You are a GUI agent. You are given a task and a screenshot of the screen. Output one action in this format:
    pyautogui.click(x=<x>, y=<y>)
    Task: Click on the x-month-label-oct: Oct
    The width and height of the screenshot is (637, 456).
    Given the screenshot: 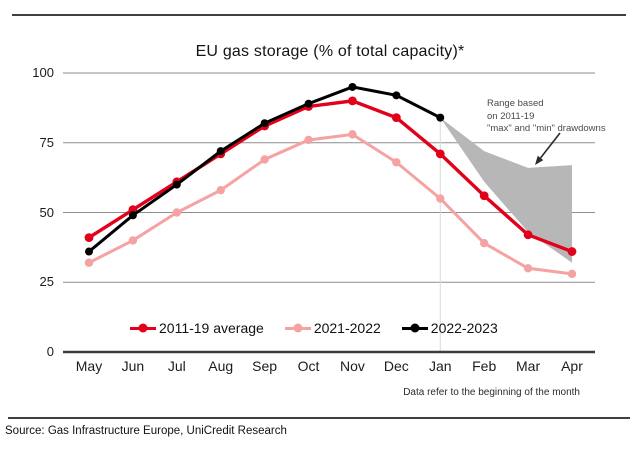 What is the action you would take?
    pyautogui.click(x=308, y=366)
    